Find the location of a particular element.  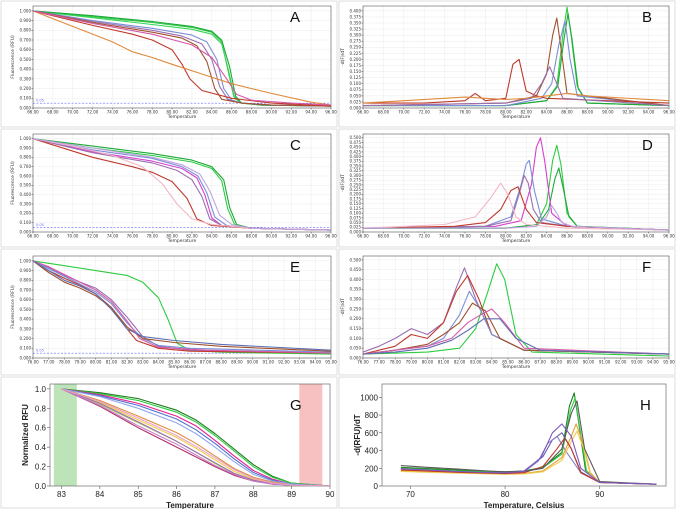

y-tick-label: 0.225 is located at coordinates (356, 53).